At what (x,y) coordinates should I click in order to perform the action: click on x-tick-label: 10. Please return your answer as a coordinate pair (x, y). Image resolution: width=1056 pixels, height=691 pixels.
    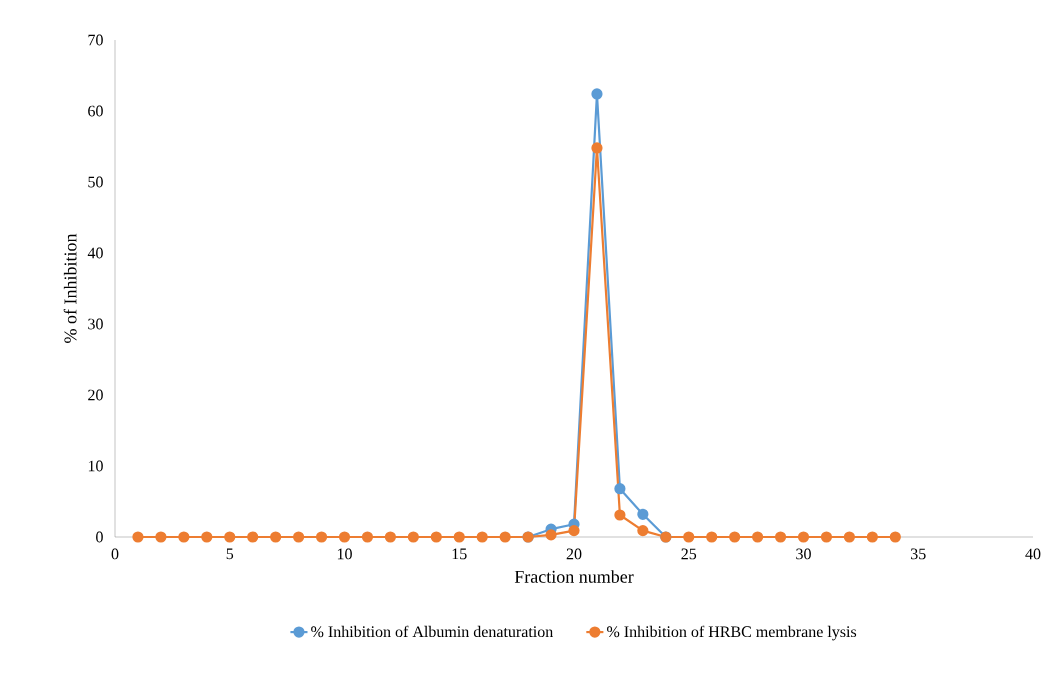
    Looking at the image, I should click on (344, 554).